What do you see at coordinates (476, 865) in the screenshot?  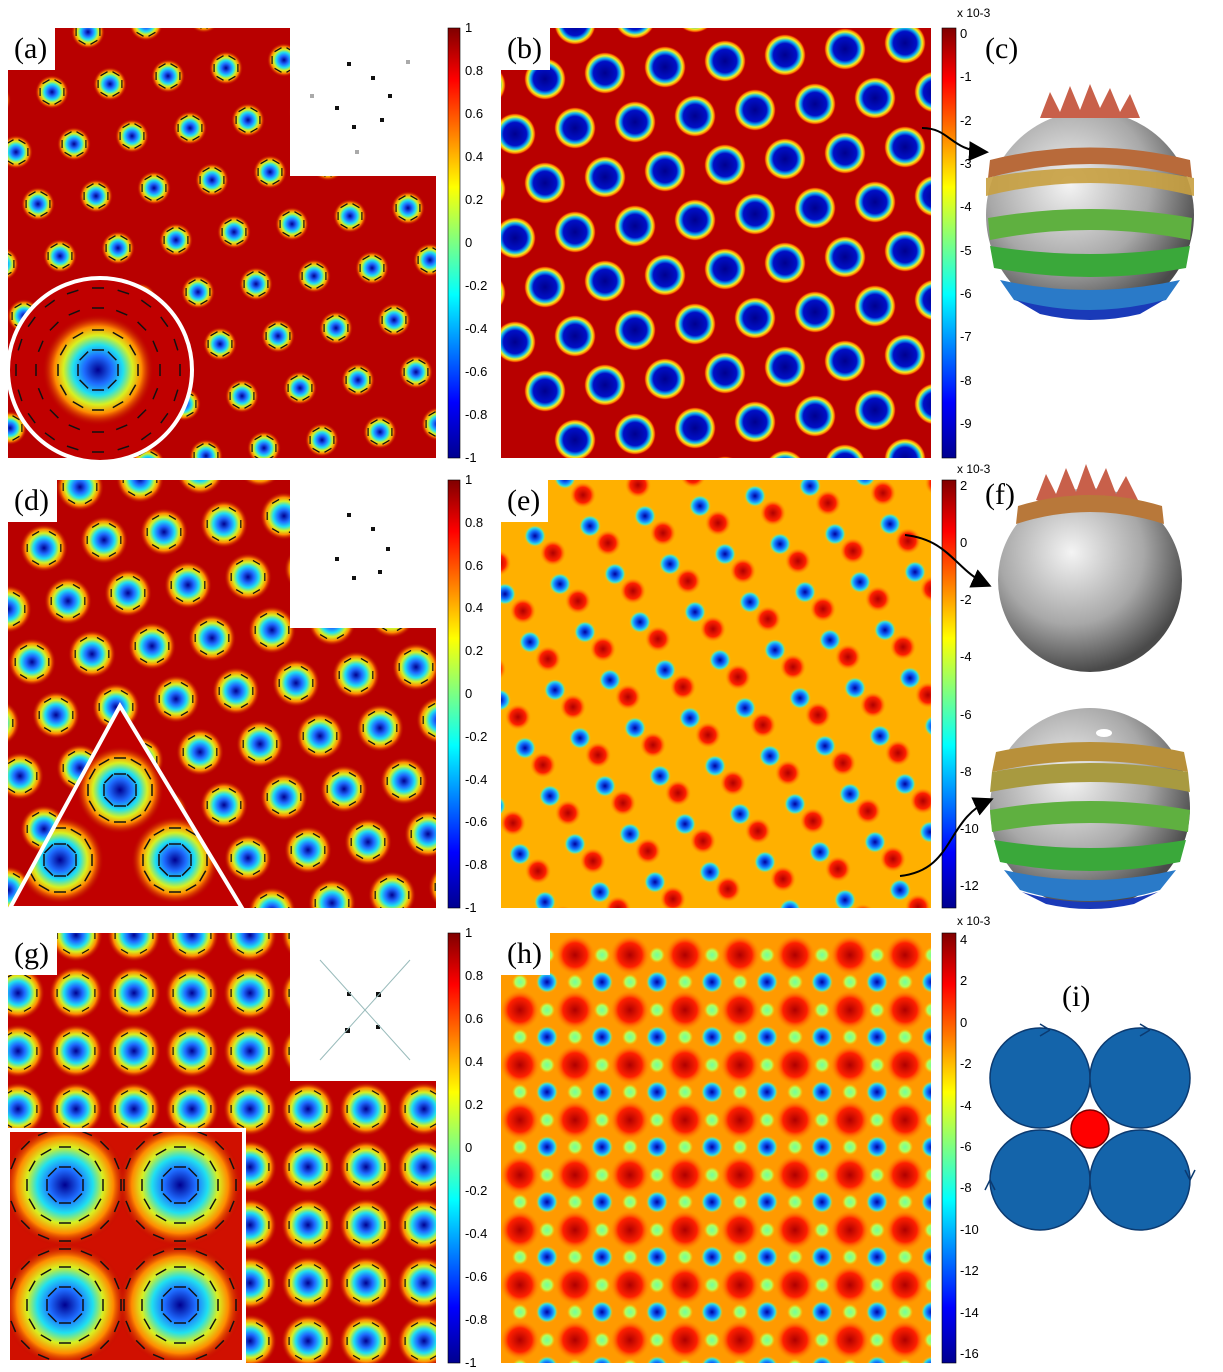 I see `colorbar-tick-d: -0.8` at bounding box center [476, 865].